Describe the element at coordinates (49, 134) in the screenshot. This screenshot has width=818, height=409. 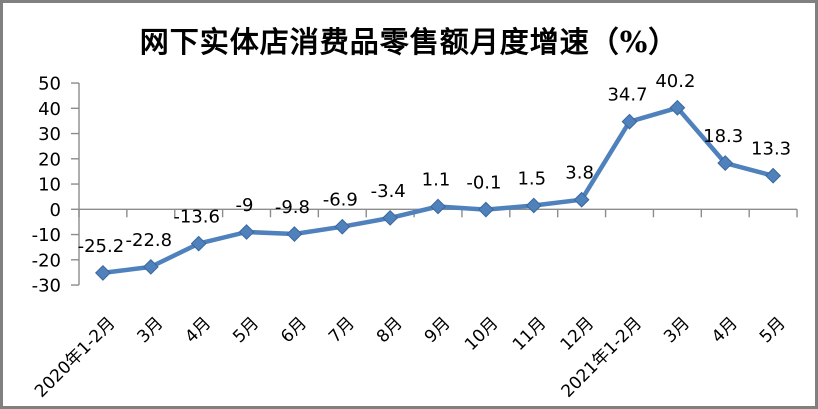
I see `y-tick-label: 30` at that location.